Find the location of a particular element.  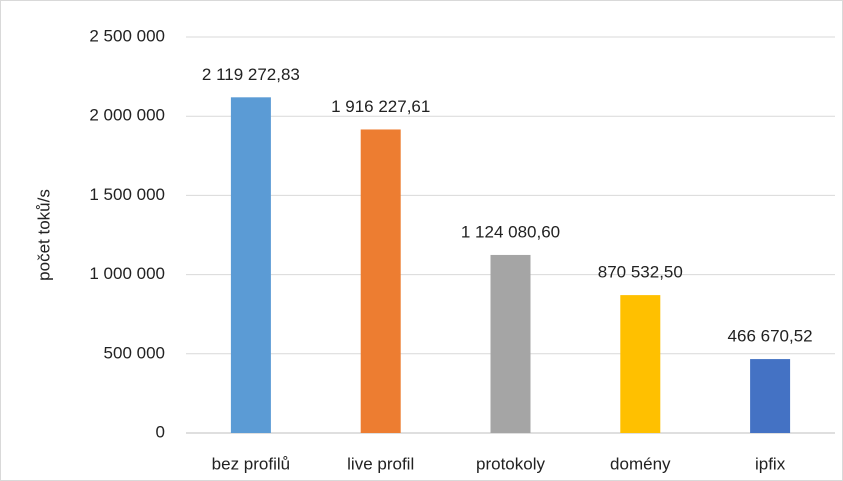

x-tick-label: bez profilů is located at coordinates (251, 463).